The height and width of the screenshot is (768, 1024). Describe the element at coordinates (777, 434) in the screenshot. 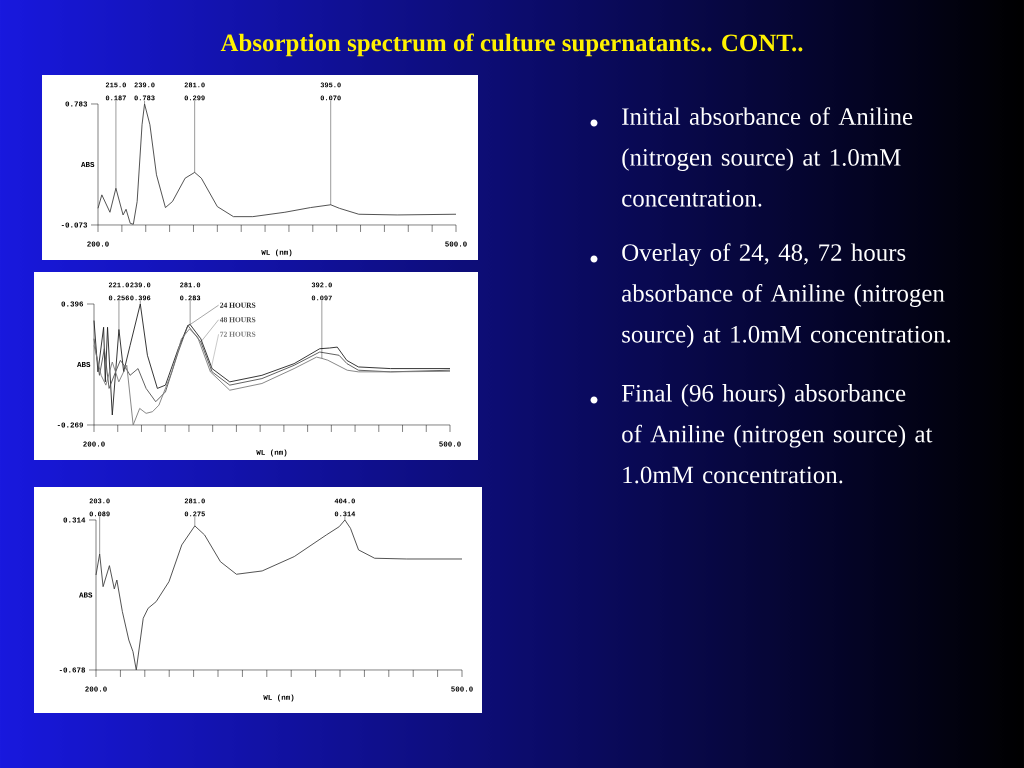

I see `text: Final (96 hours) absorbance of Aniline (nitrogen source) at 1.0mM concentration.` at that location.